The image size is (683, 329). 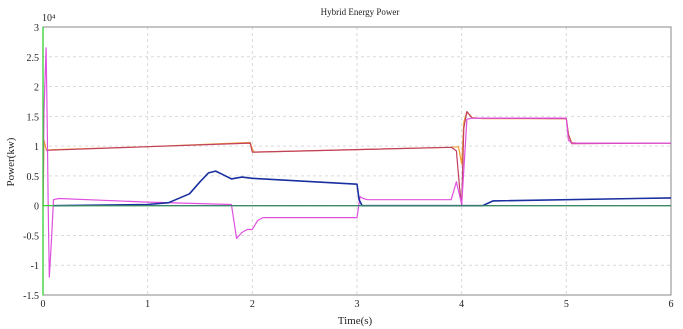 What do you see at coordinates (49, 18) in the screenshot?
I see `y-multiplier-label: 10⁴` at bounding box center [49, 18].